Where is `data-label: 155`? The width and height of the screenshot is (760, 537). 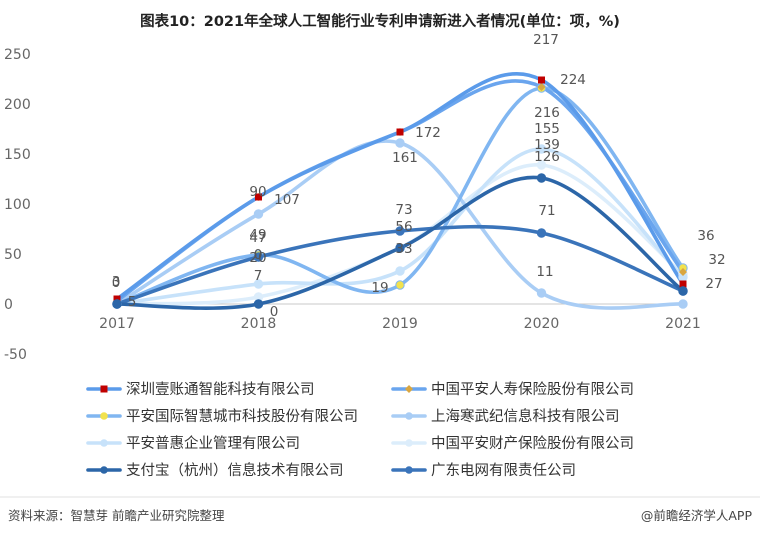 data-label: 155 is located at coordinates (547, 129).